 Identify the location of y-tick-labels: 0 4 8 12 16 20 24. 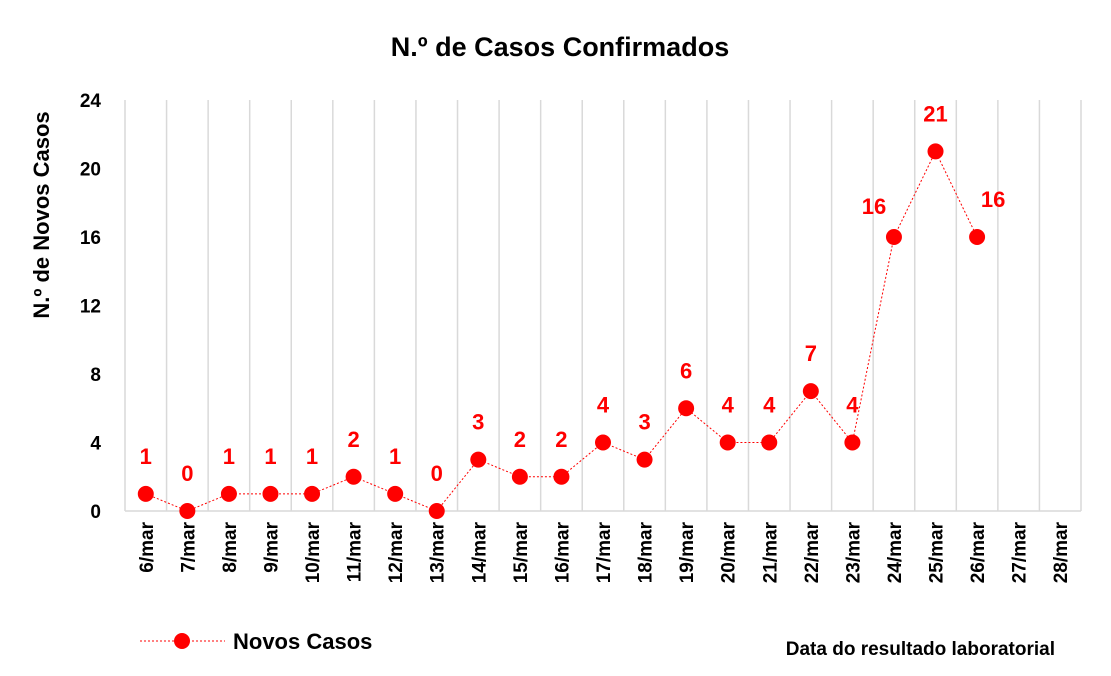
(91, 307).